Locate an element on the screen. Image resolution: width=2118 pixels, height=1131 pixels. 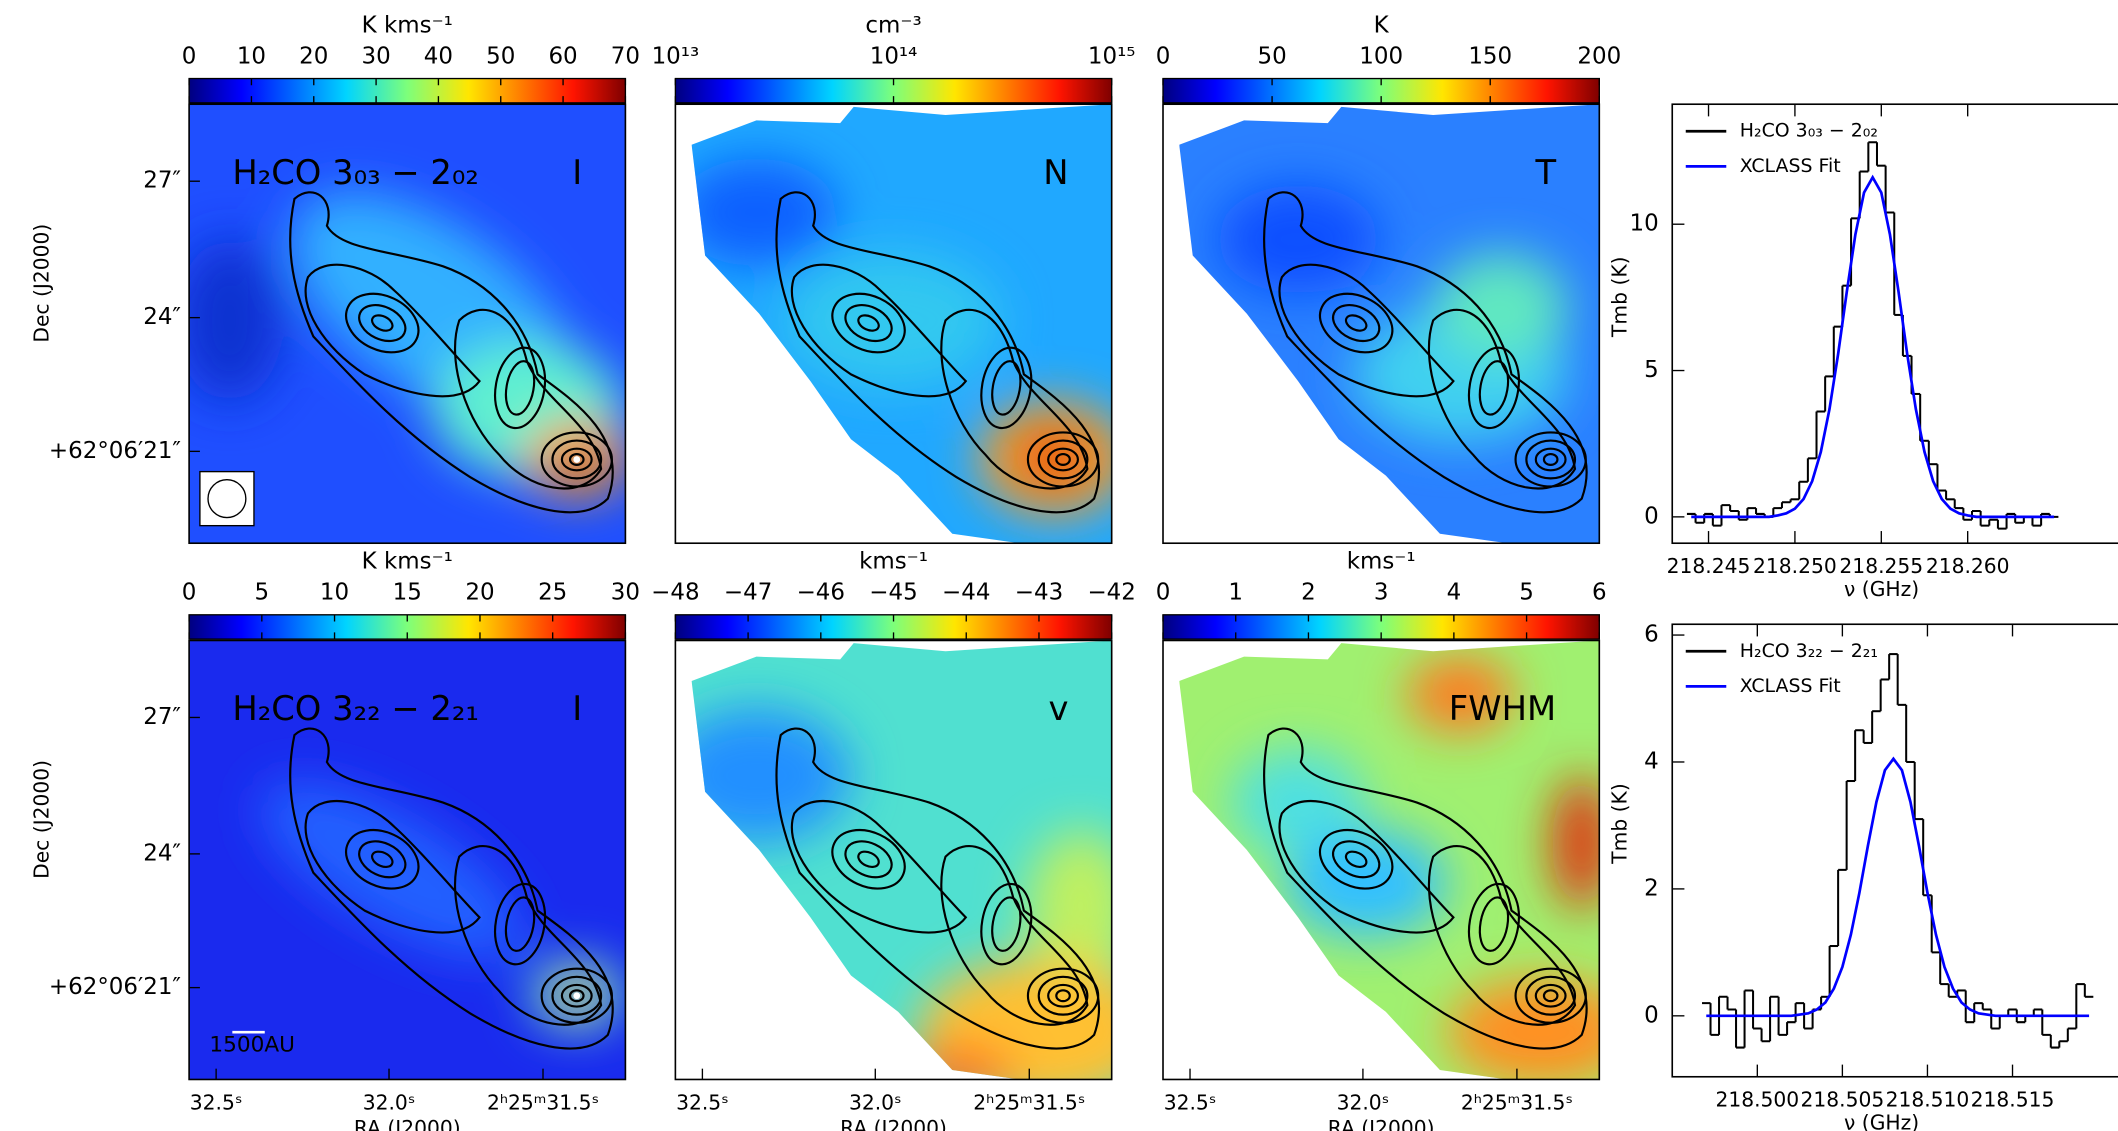
colorbar-tick-label: 100 is located at coordinates (1381, 56).